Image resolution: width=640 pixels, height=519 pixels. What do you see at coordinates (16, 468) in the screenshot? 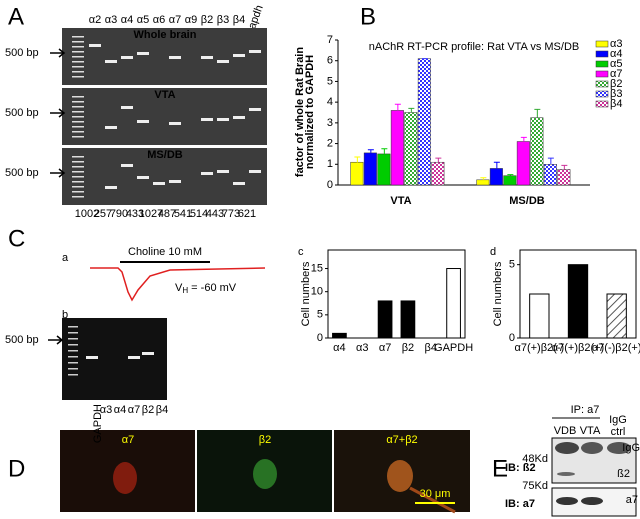
I see `panel-letter: D` at bounding box center [16, 468].